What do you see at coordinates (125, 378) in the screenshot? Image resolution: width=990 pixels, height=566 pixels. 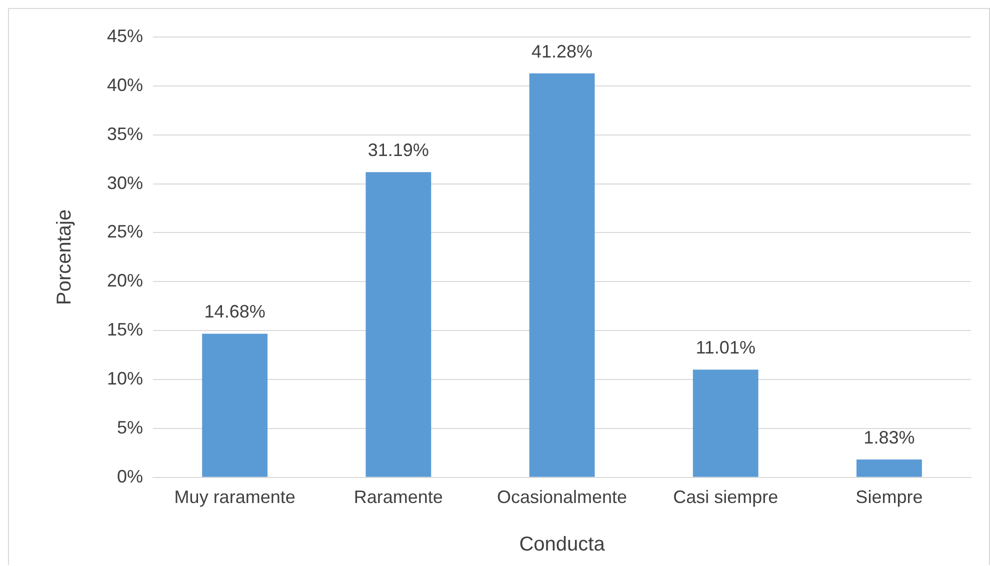 I see `y-tick-label: 10%` at bounding box center [125, 378].